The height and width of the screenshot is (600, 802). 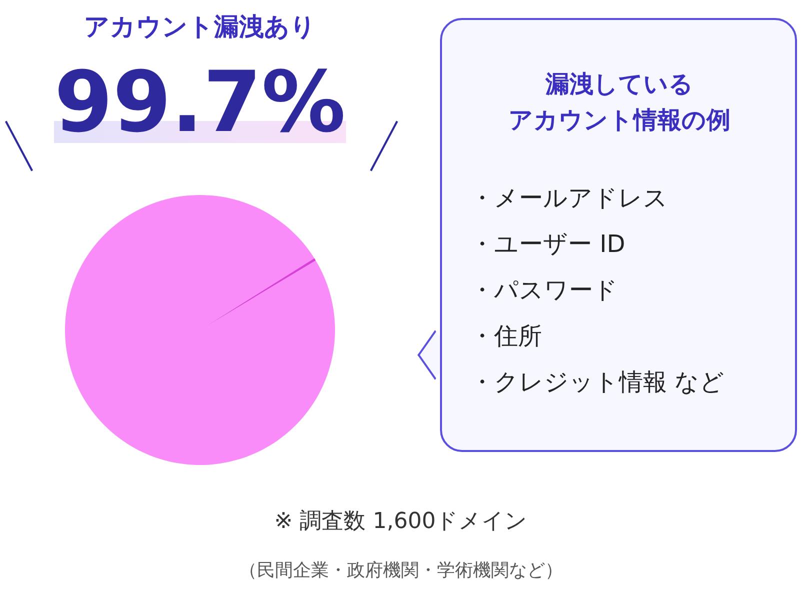 What do you see at coordinates (569, 198) in the screenshot?
I see `text: ・メールアドレス` at bounding box center [569, 198].